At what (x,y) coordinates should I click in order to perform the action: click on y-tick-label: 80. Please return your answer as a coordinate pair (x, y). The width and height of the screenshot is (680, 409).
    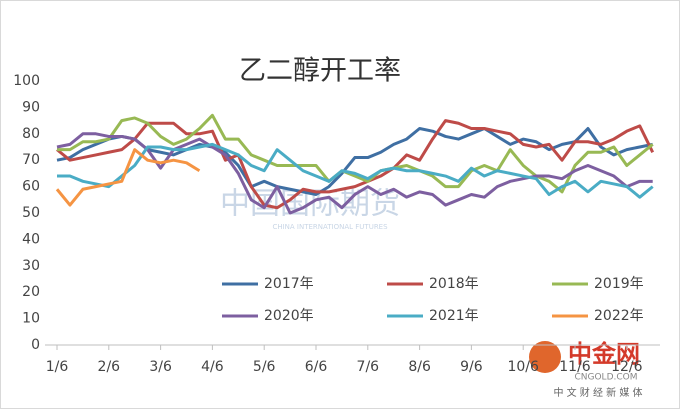
    Looking at the image, I should click on (31, 134).